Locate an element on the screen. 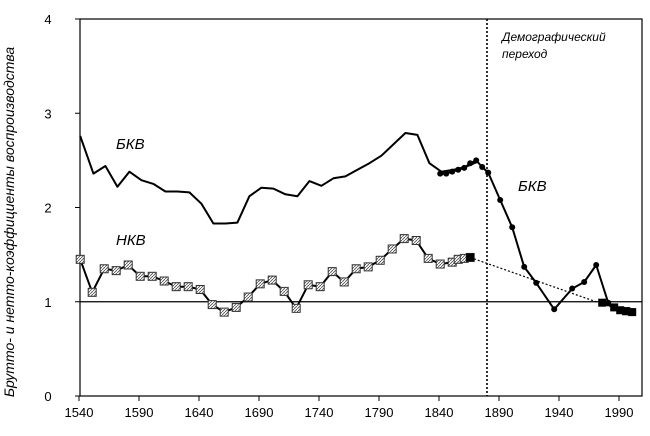 The image size is (650, 436). y-tick-label: 2 is located at coordinates (47, 208).